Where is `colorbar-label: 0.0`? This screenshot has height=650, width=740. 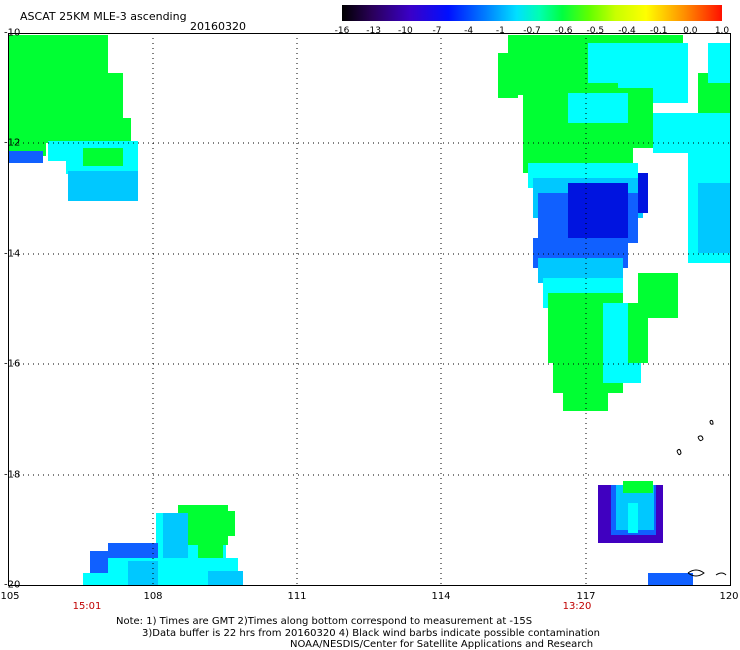
colorbar-label: 0.0 is located at coordinates (690, 31).